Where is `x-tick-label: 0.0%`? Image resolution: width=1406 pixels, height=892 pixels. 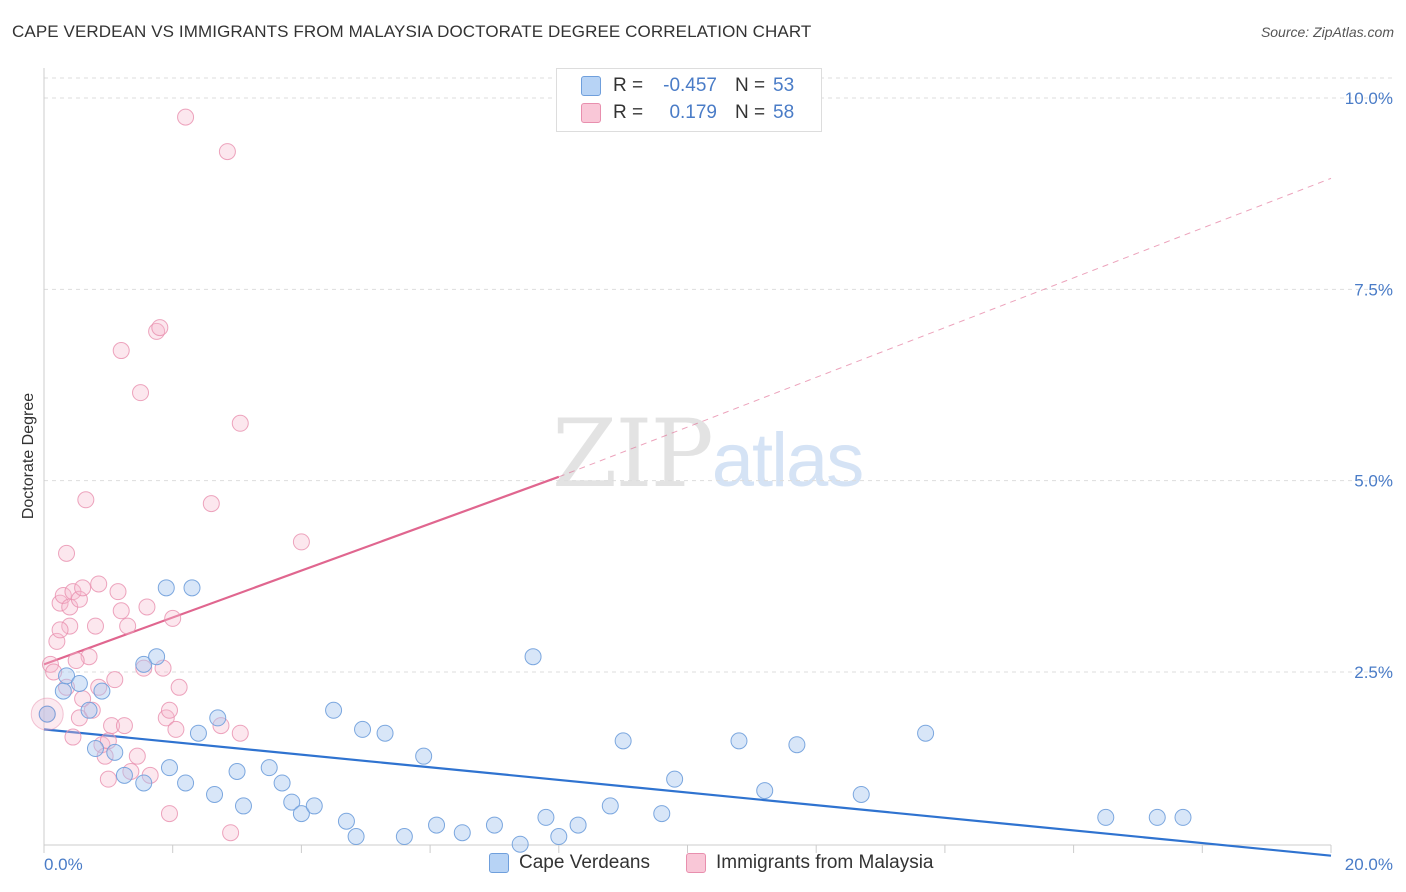
x-tick-label: 0.0% is located at coordinates (63, 864).